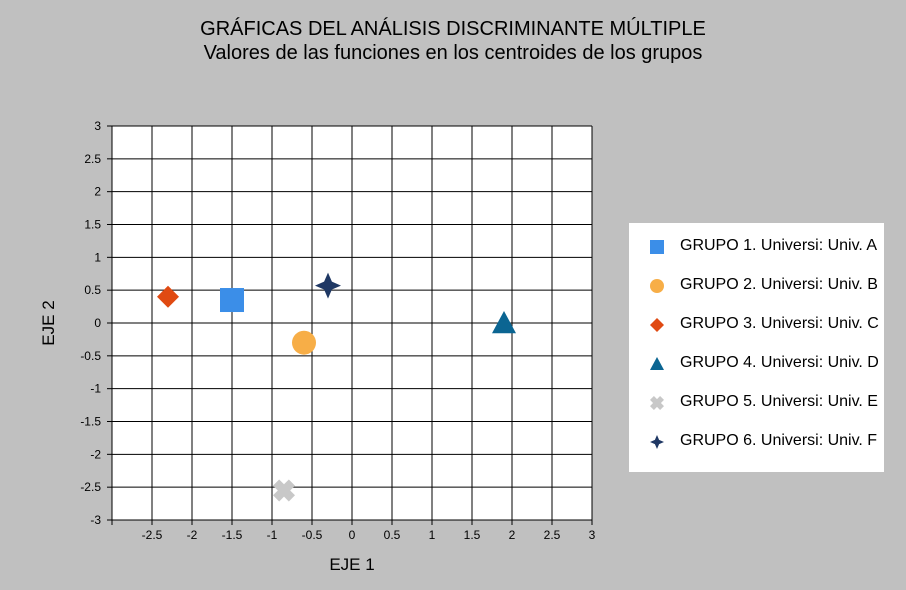 This screenshot has width=906, height=590. What do you see at coordinates (92, 159) in the screenshot?
I see `y-tick-label: 2.5` at bounding box center [92, 159].